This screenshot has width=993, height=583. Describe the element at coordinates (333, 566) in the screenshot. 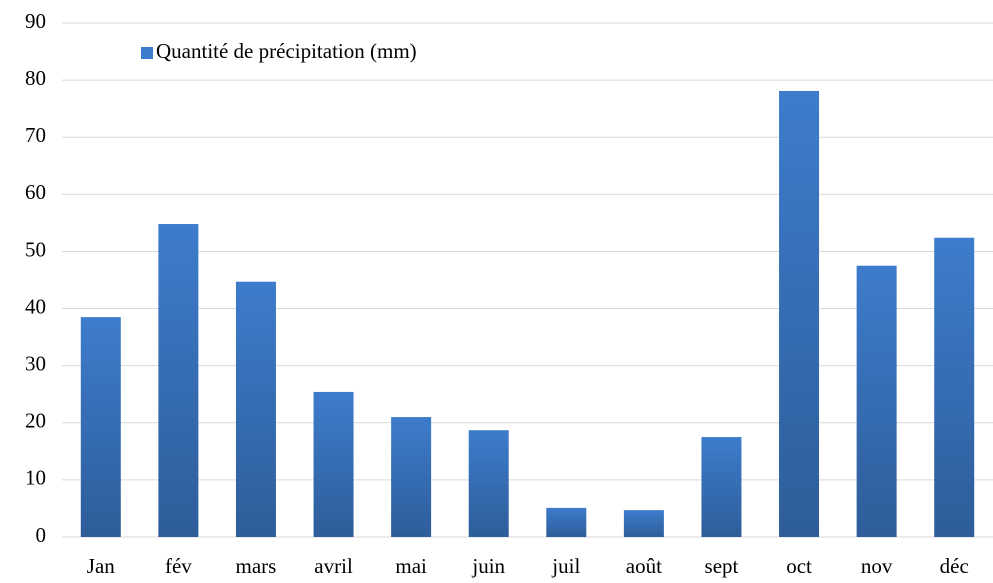

I see `x-tick-label: avril` at that location.